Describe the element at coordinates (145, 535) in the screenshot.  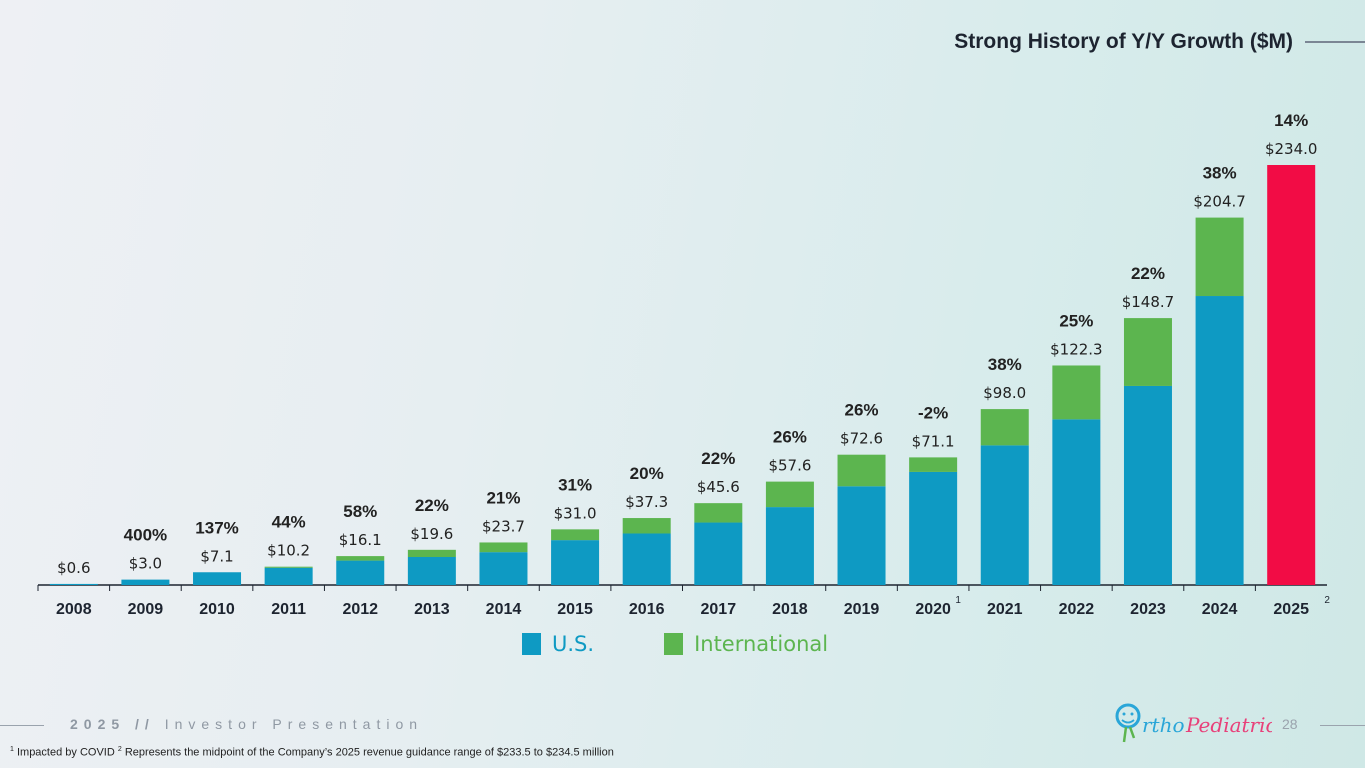
I see `growth-label: 400%` at that location.